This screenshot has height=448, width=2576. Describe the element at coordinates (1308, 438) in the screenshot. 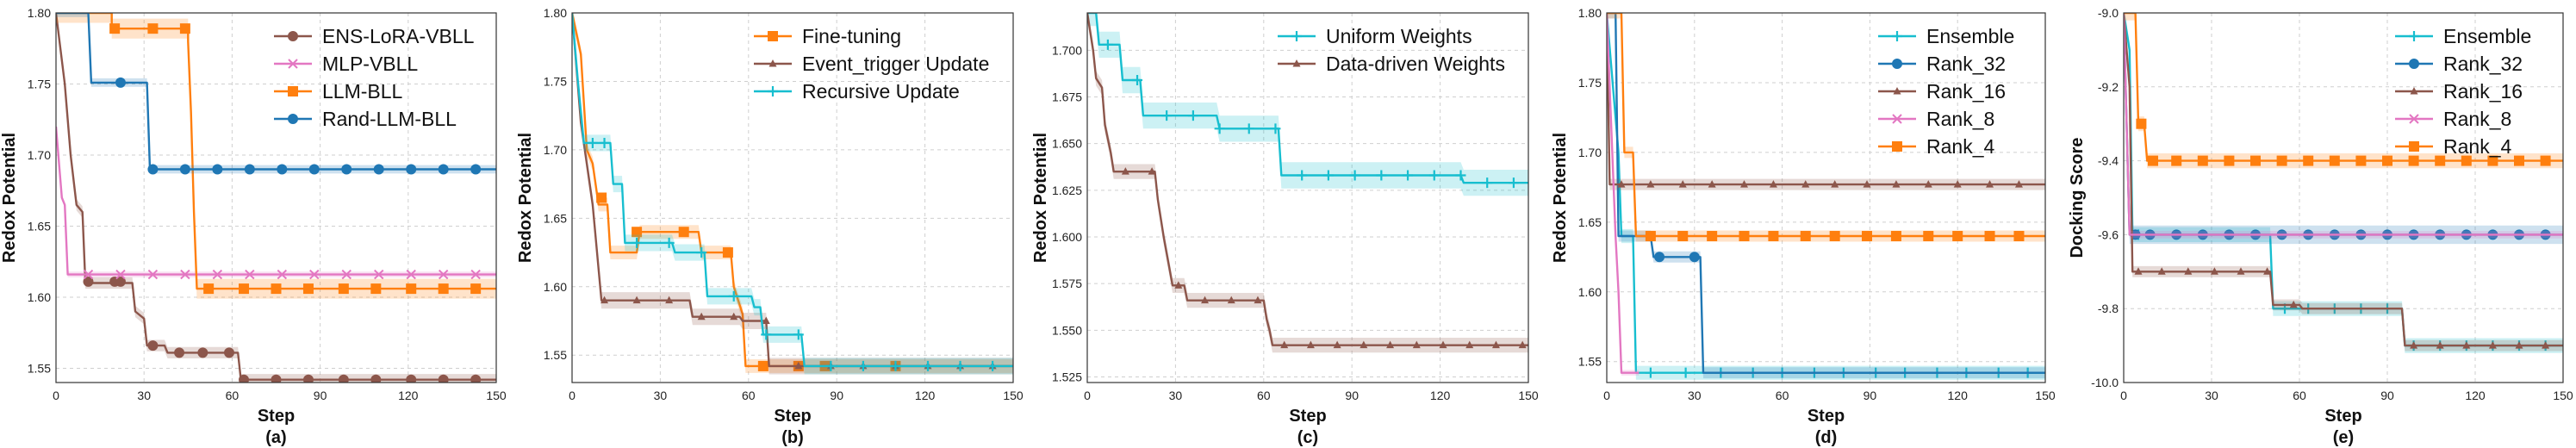

I see `panel-sublabel: (c)` at that location.